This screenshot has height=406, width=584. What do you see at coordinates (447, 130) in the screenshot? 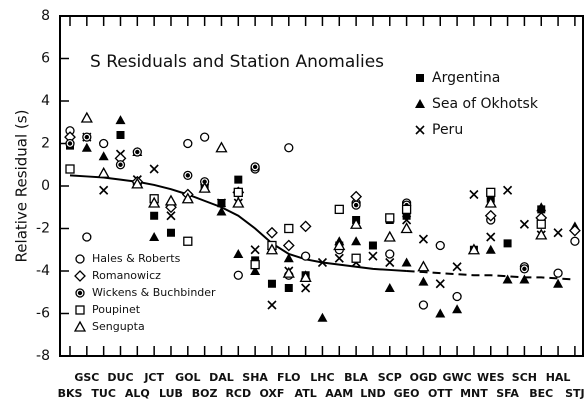
I see `legend-label: Peru` at bounding box center [447, 130].